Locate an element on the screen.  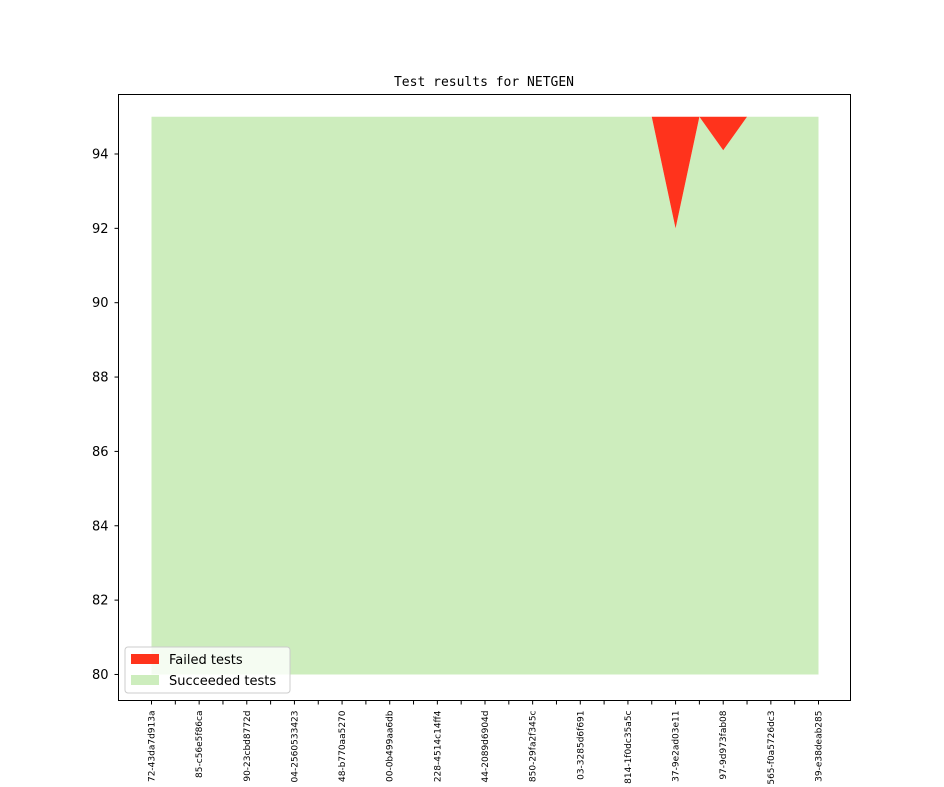
legend-label-failed: Failed tests is located at coordinates (206, 660).